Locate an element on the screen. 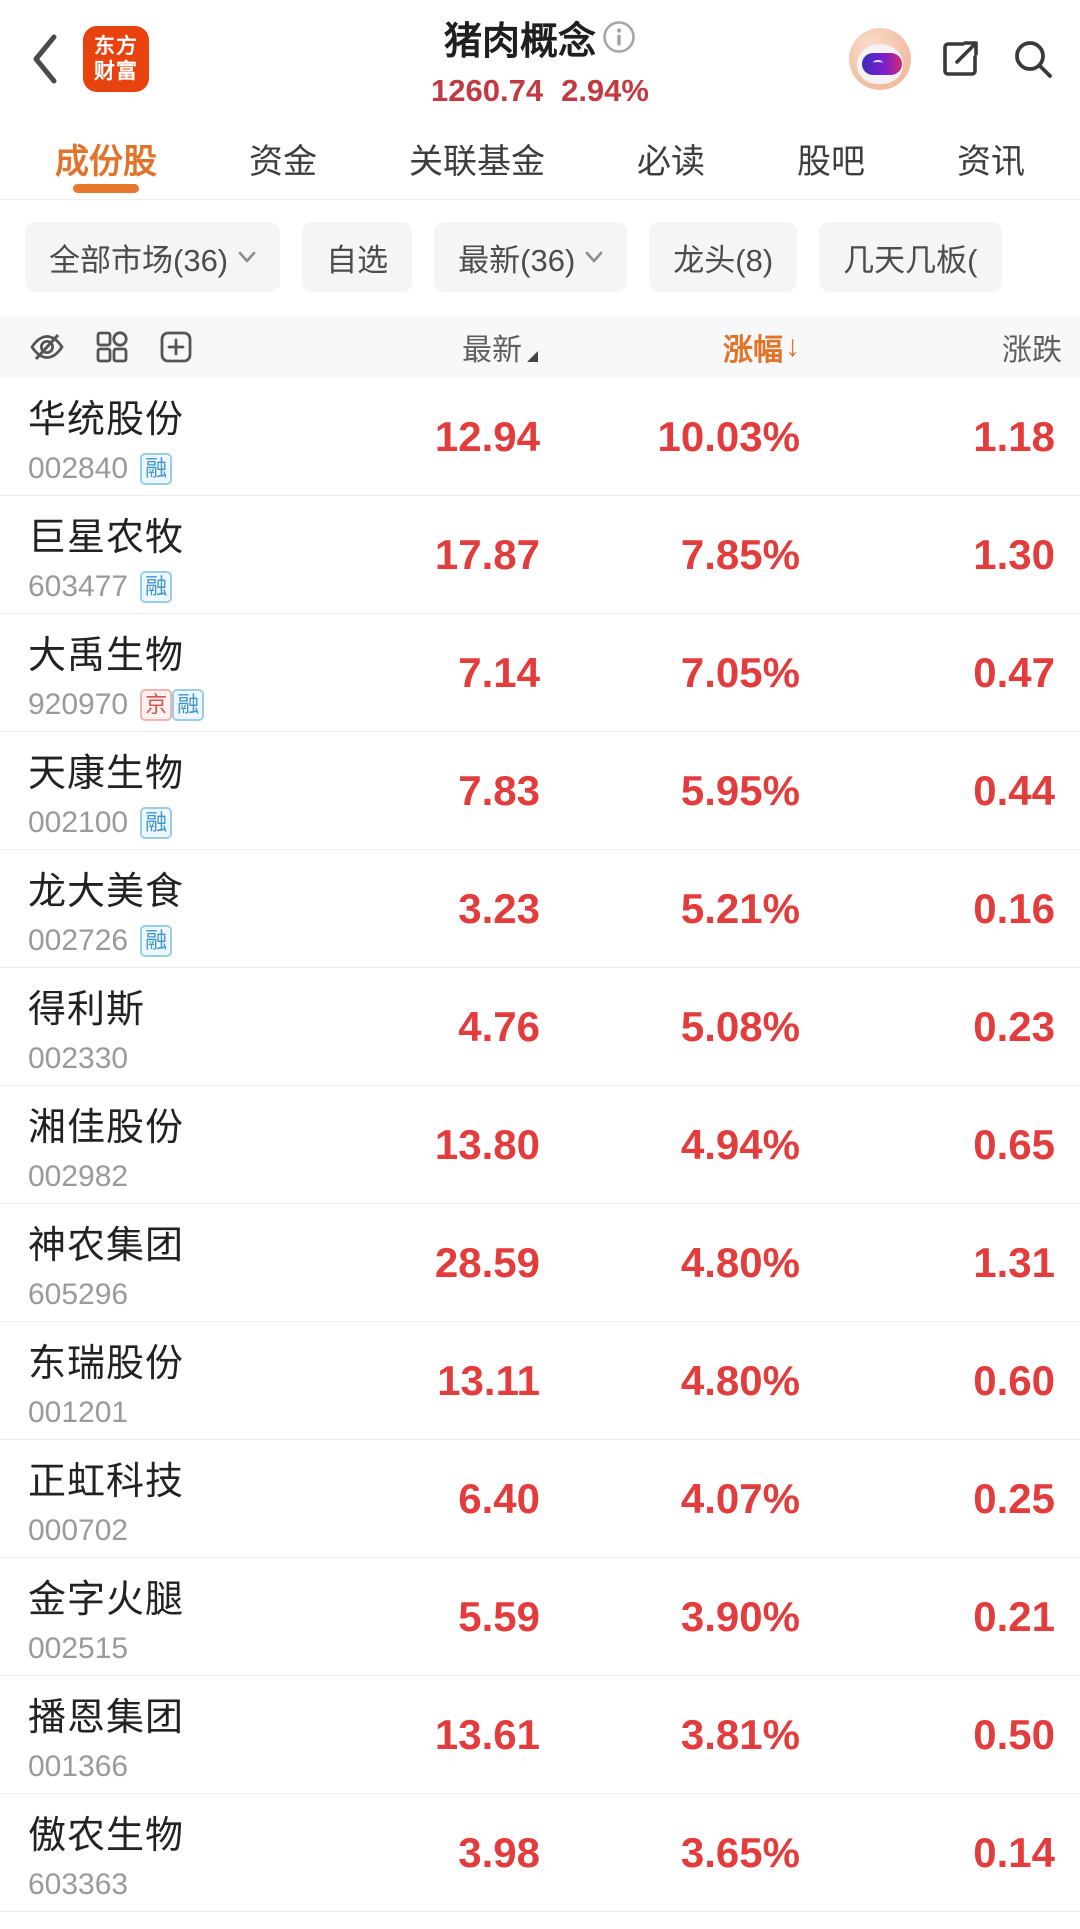 This screenshot has height=1929, width=1080. back-chevron-icon is located at coordinates (45, 59).